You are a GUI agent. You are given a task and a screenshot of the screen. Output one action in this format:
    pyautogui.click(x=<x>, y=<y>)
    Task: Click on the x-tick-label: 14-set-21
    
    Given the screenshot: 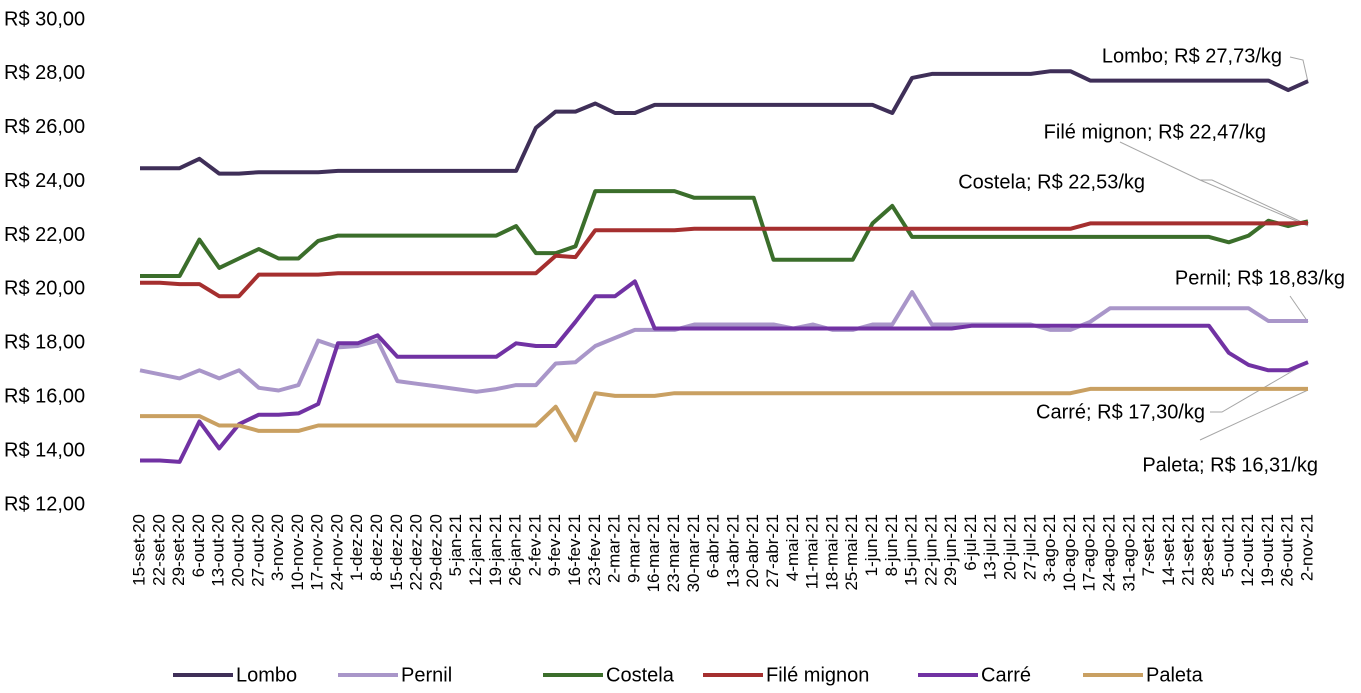 What is the action you would take?
    pyautogui.click(x=1168, y=550)
    